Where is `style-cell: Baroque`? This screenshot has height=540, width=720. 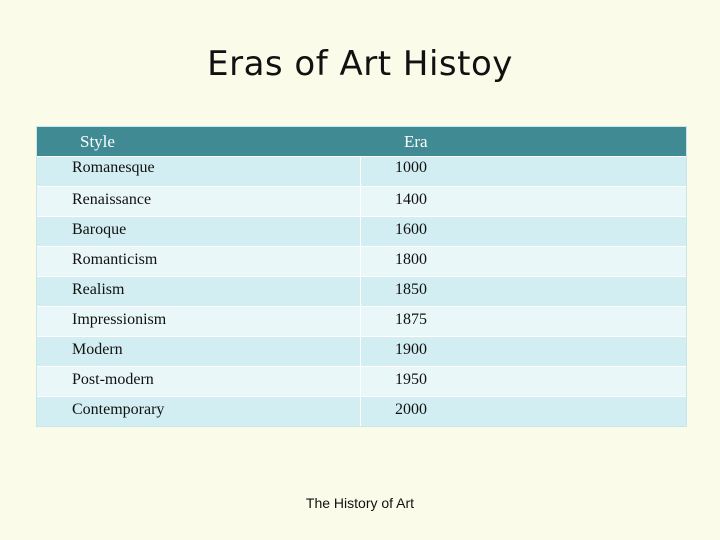
style-cell: Baroque is located at coordinates (99, 229).